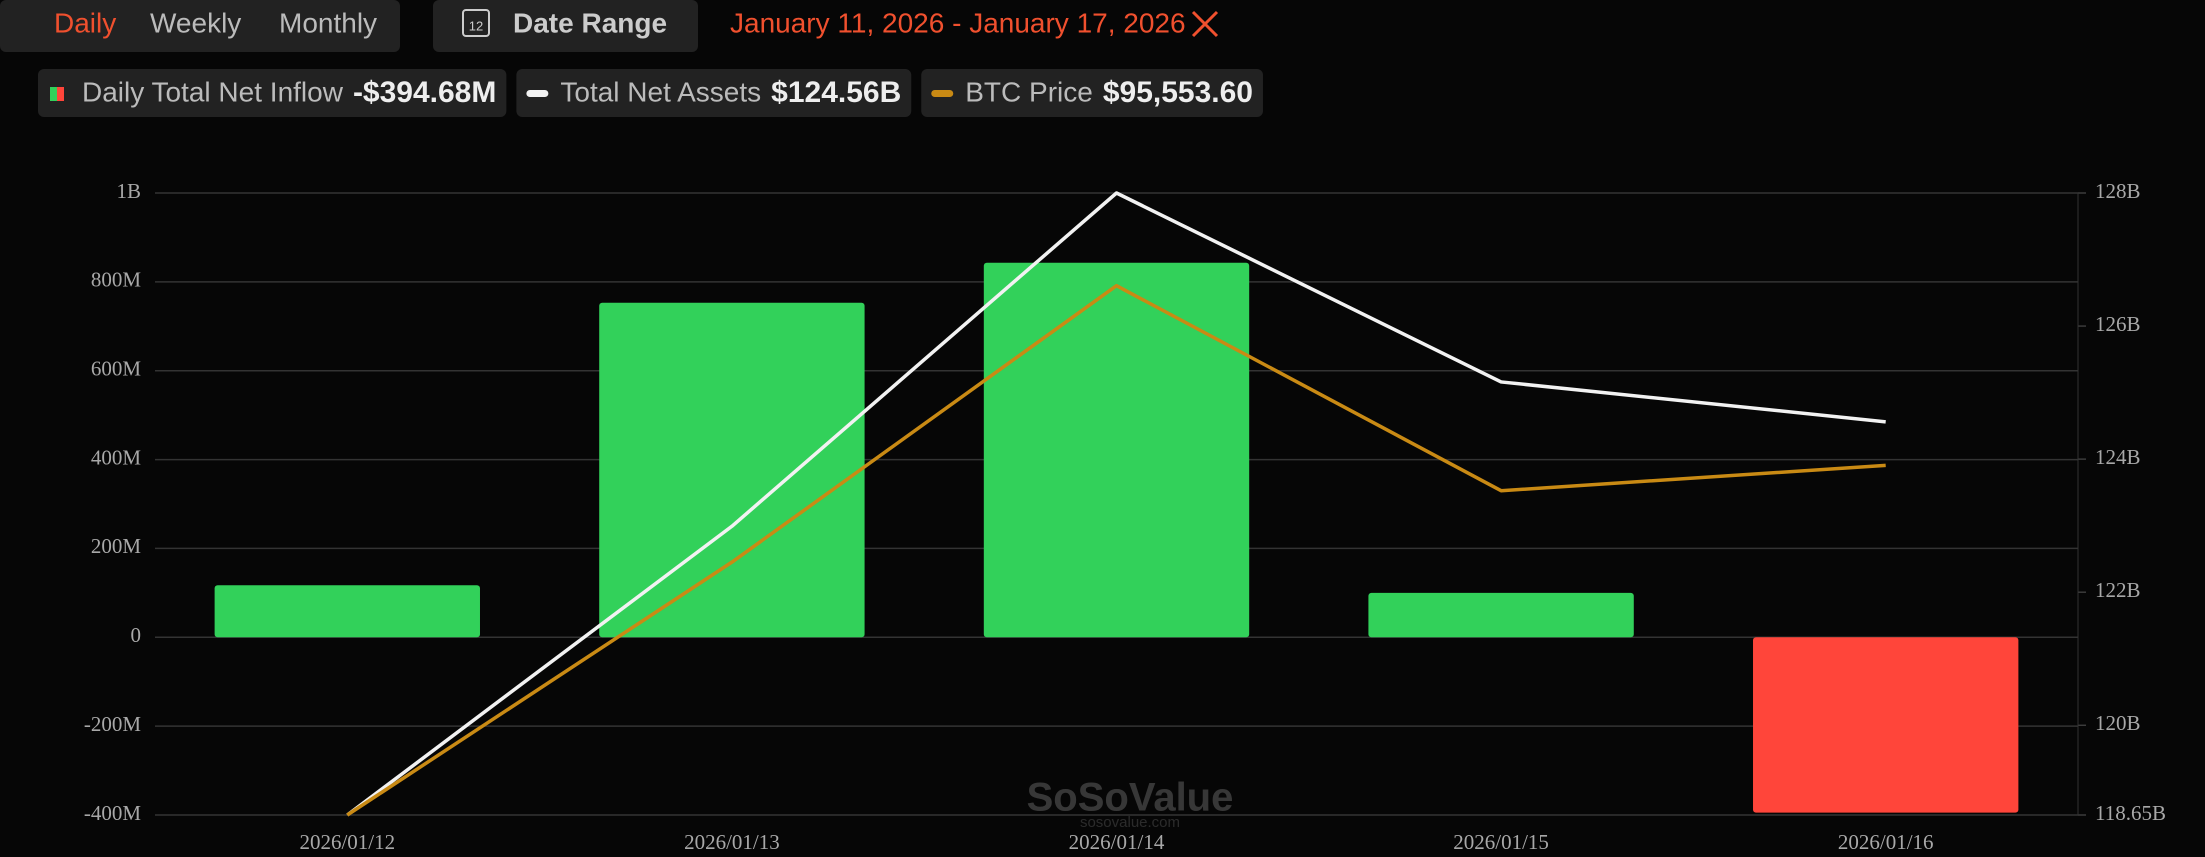 This screenshot has width=2205, height=857. What do you see at coordinates (195, 22) in the screenshot?
I see `tab: Weekly` at bounding box center [195, 22].